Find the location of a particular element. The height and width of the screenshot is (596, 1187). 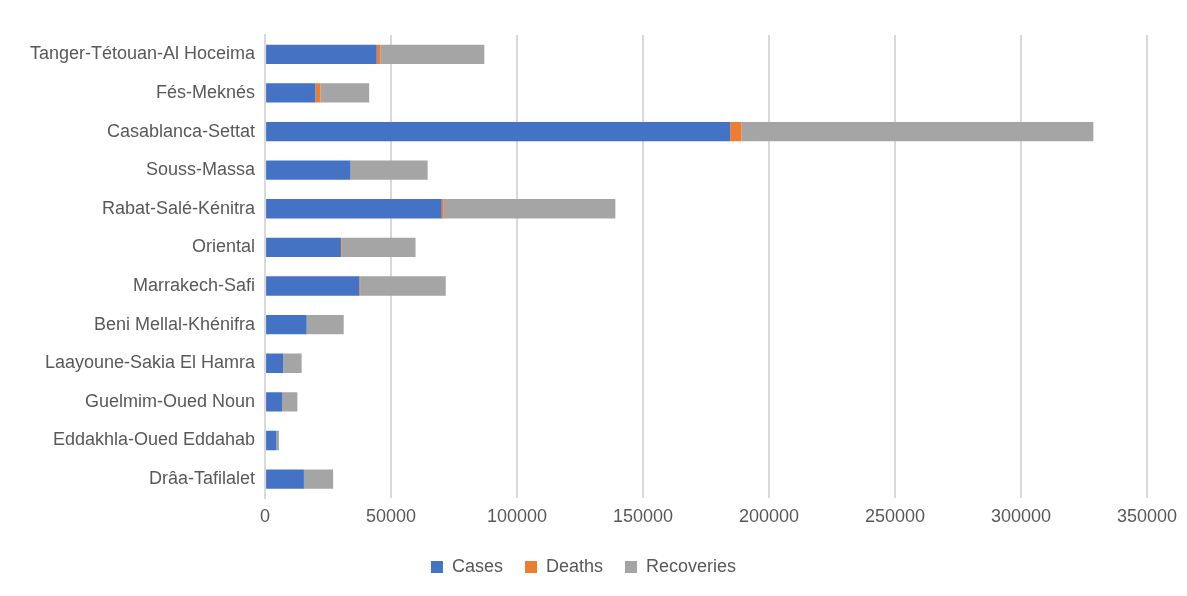

y-tick-label: Casablanca-Settat is located at coordinates (181, 130).